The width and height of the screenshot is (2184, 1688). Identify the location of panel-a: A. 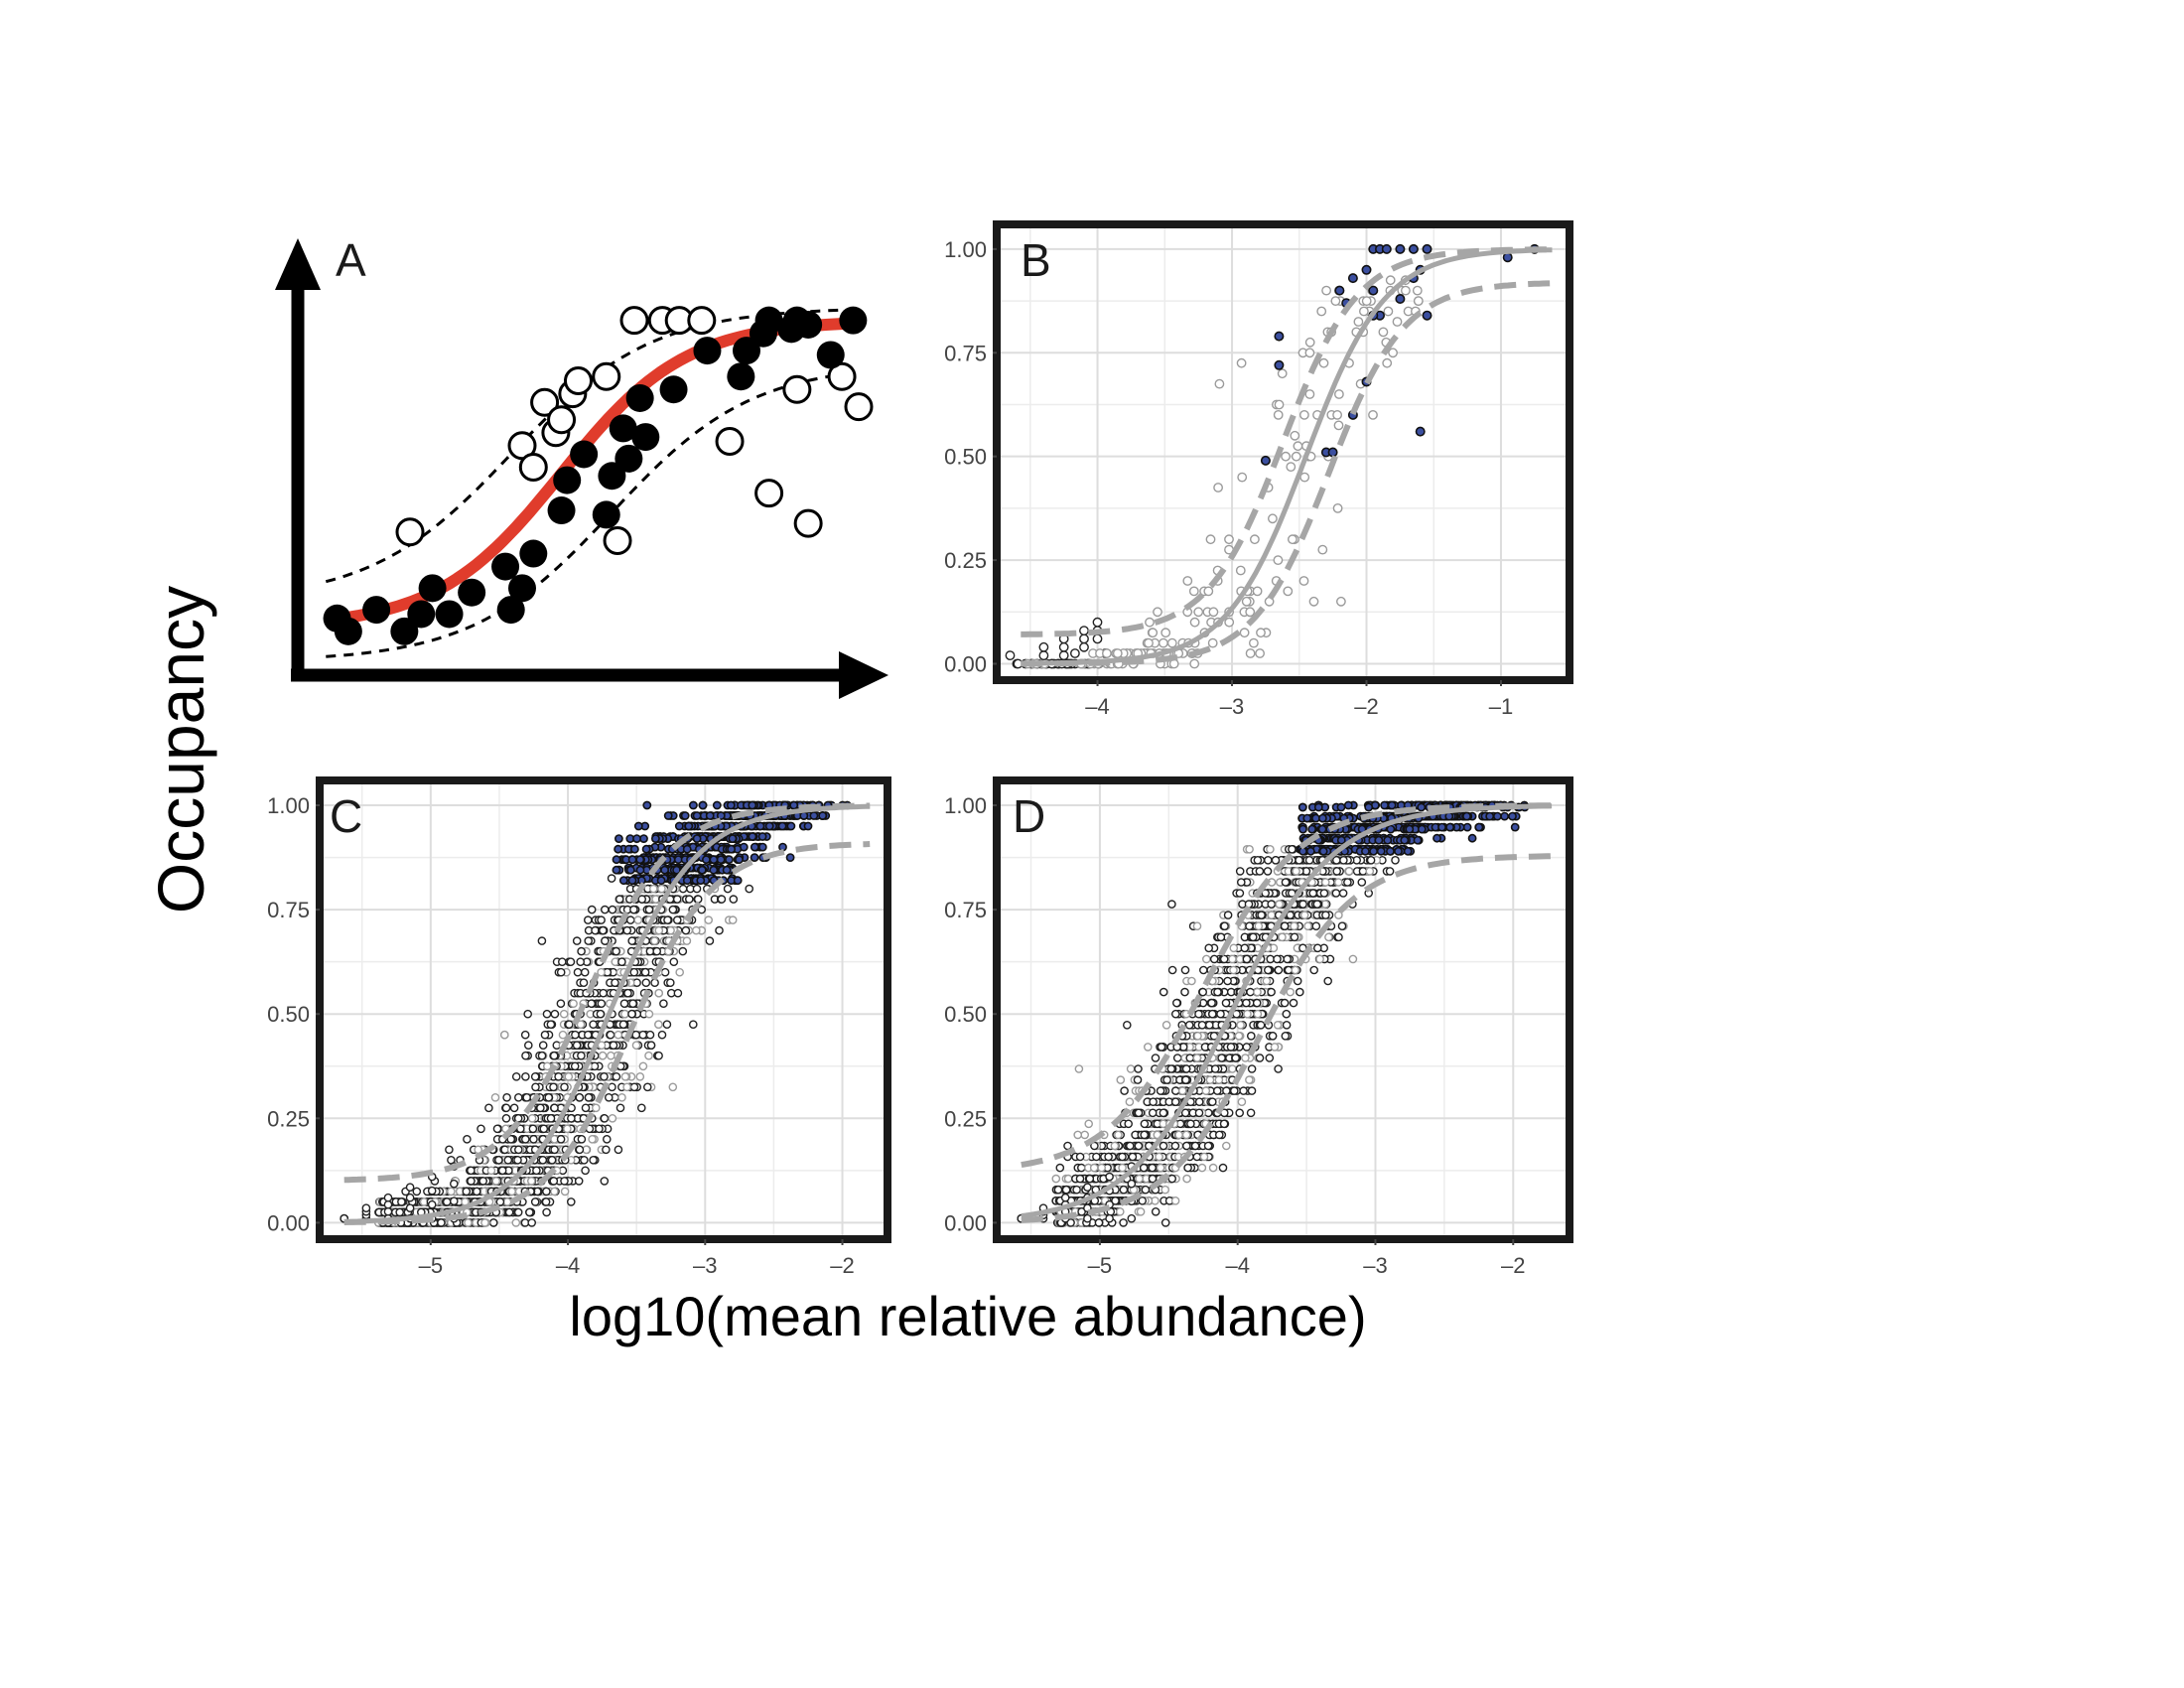
(581, 466).